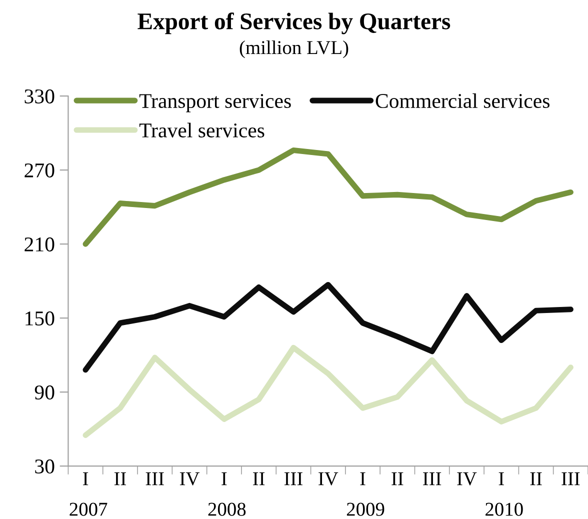 The image size is (588, 519). What do you see at coordinates (44, 392) in the screenshot?
I see `y-tick-label: 90` at bounding box center [44, 392].